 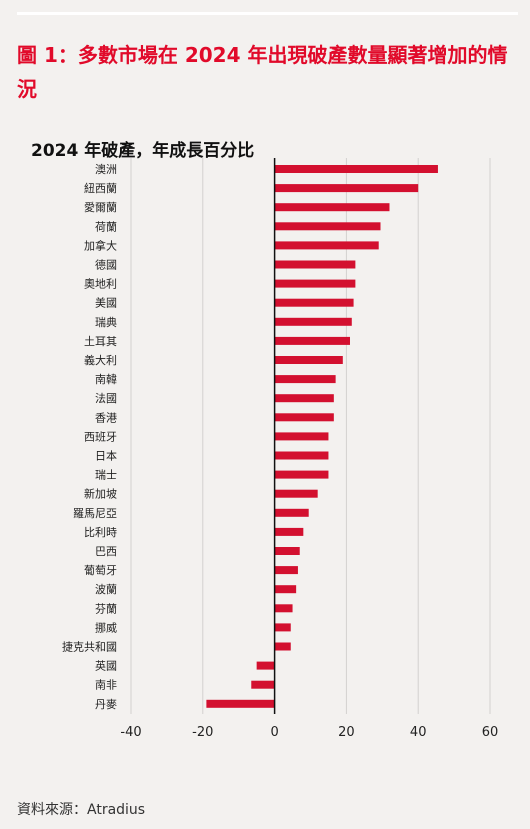 I want to click on category-label: 香港, so click(x=106, y=417).